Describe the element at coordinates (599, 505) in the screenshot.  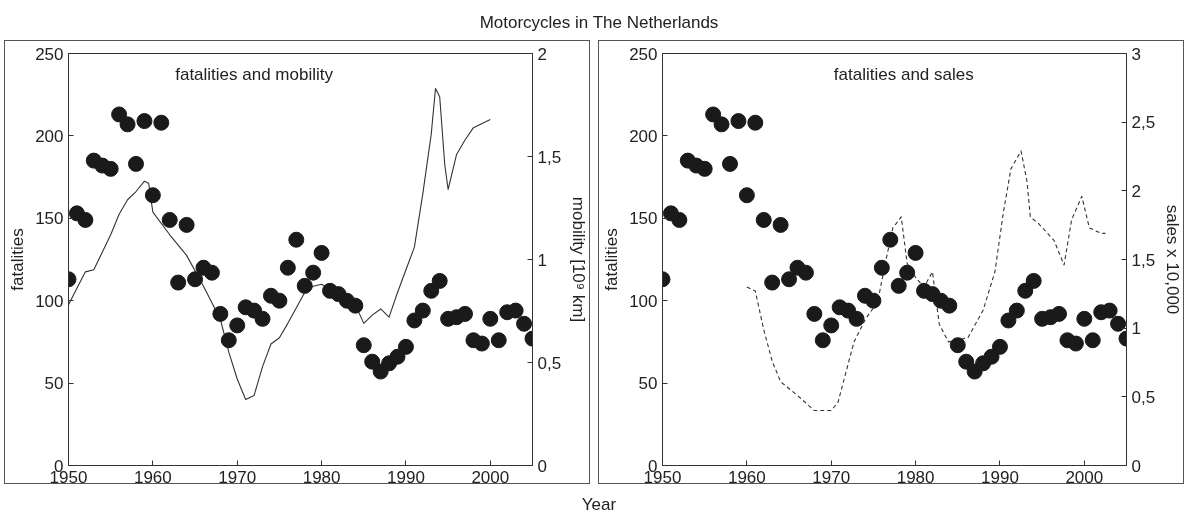
I see `x-axis-title: Year` at that location.